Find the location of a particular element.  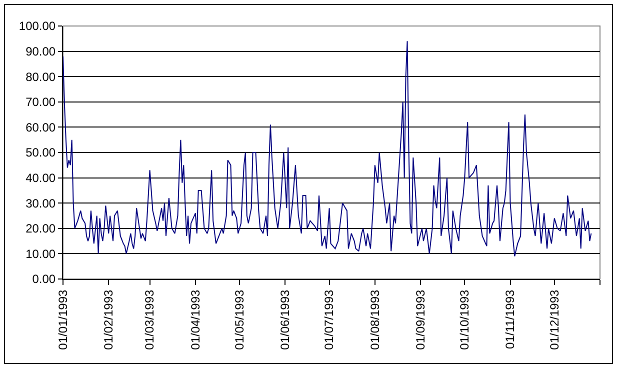

x-tick-label: 01/07/1993 is located at coordinates (329, 319).